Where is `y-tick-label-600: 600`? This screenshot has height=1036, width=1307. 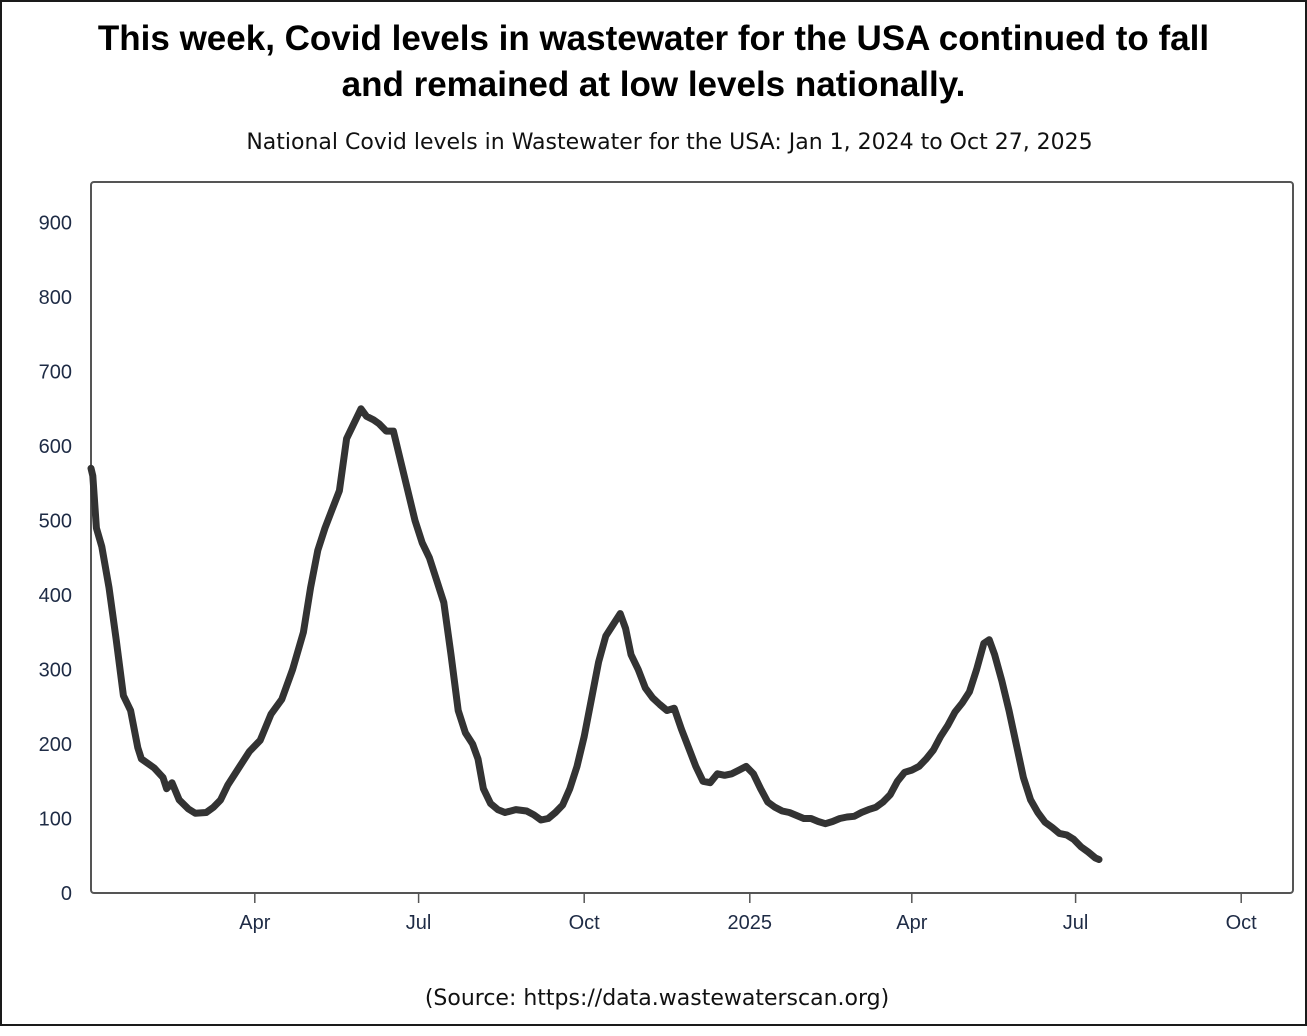 y-tick-label-600: 600 is located at coordinates (55, 447).